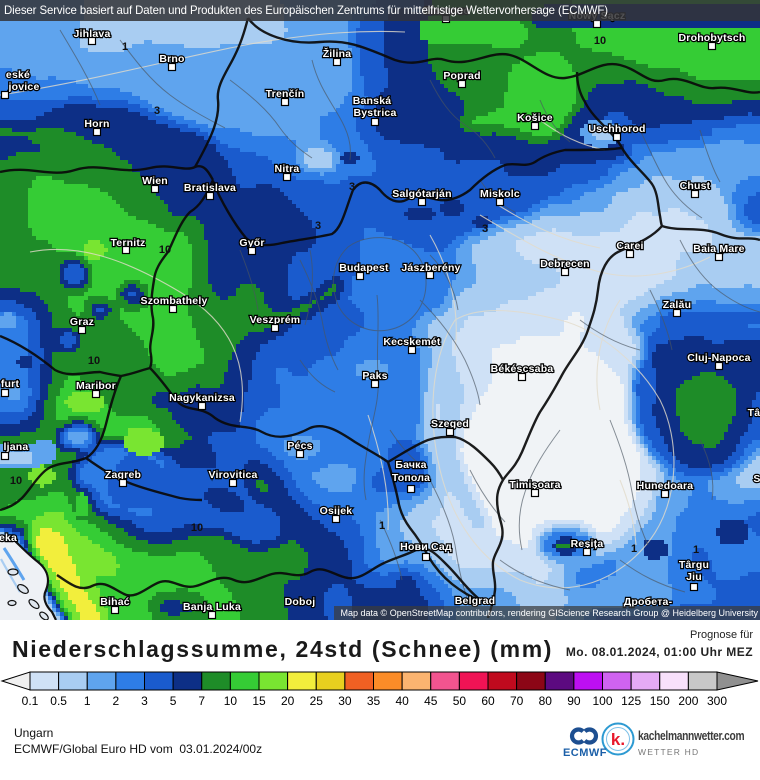 The image size is (760, 780). I want to click on svg-text: furt, so click(10, 384).